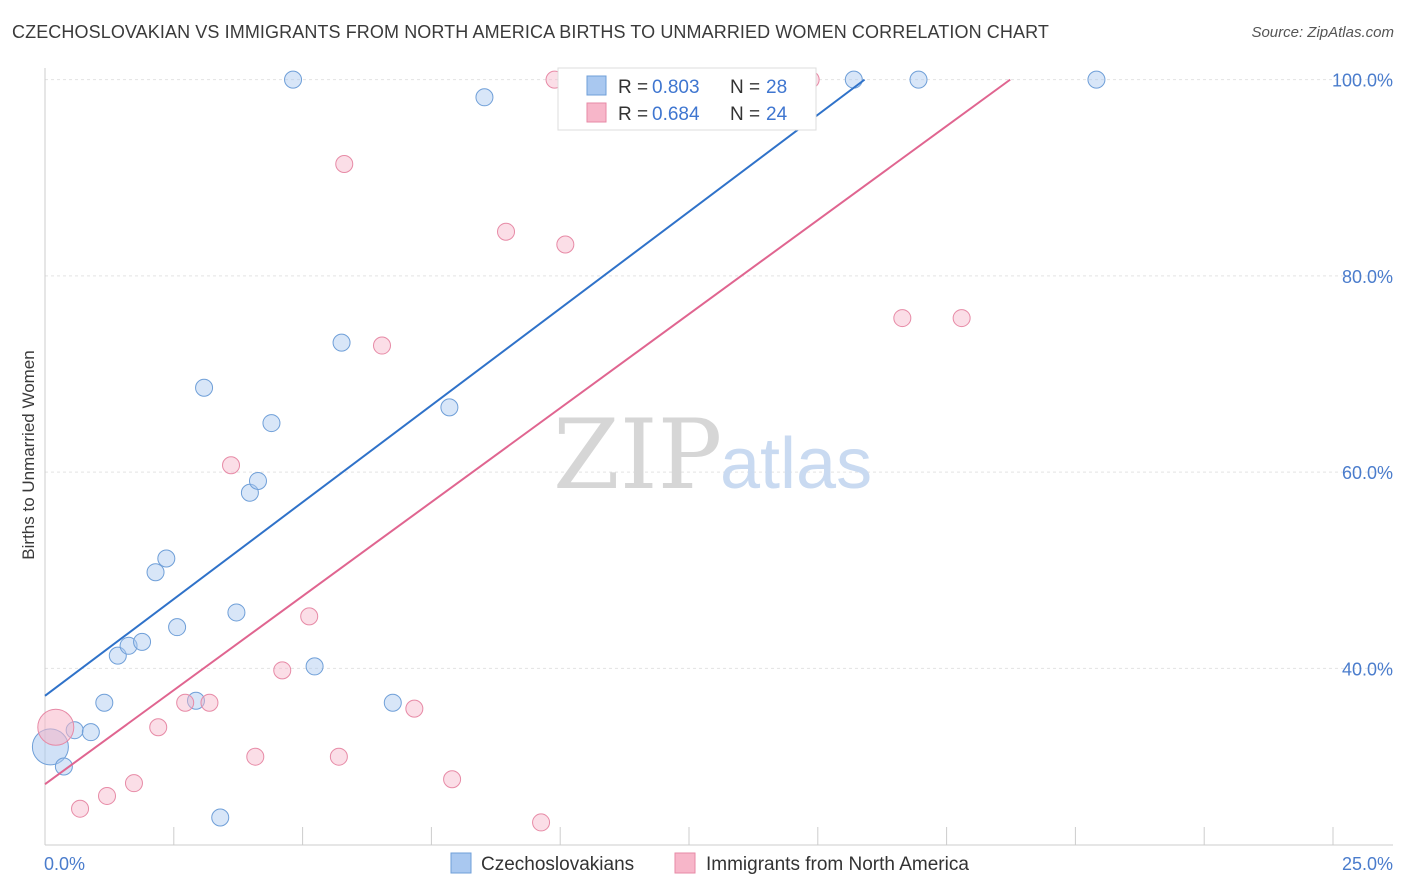  Describe the element at coordinates (64, 864) in the screenshot. I see `x-tick-label-start: 0.0%` at that location.